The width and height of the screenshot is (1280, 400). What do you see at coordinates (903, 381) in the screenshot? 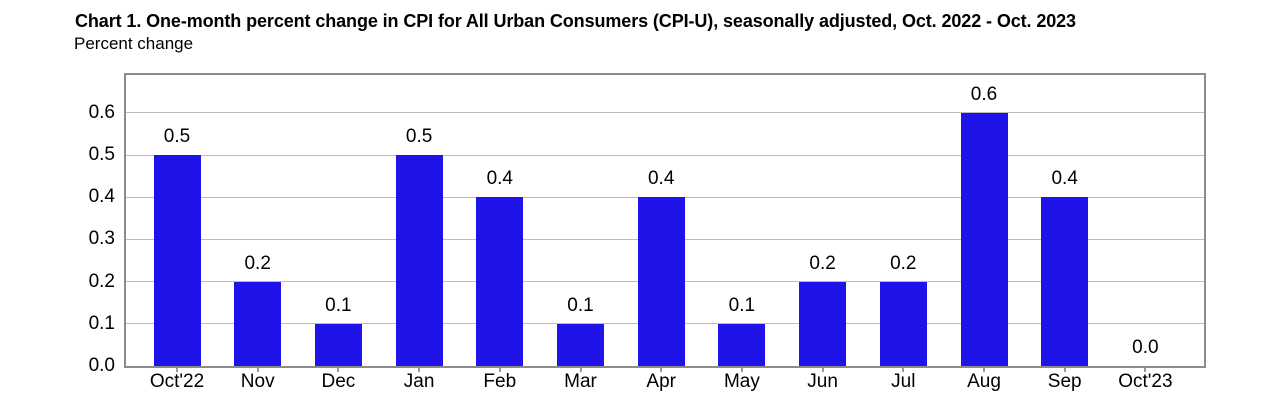
I see `x-tick-label: Jul` at bounding box center [903, 381].